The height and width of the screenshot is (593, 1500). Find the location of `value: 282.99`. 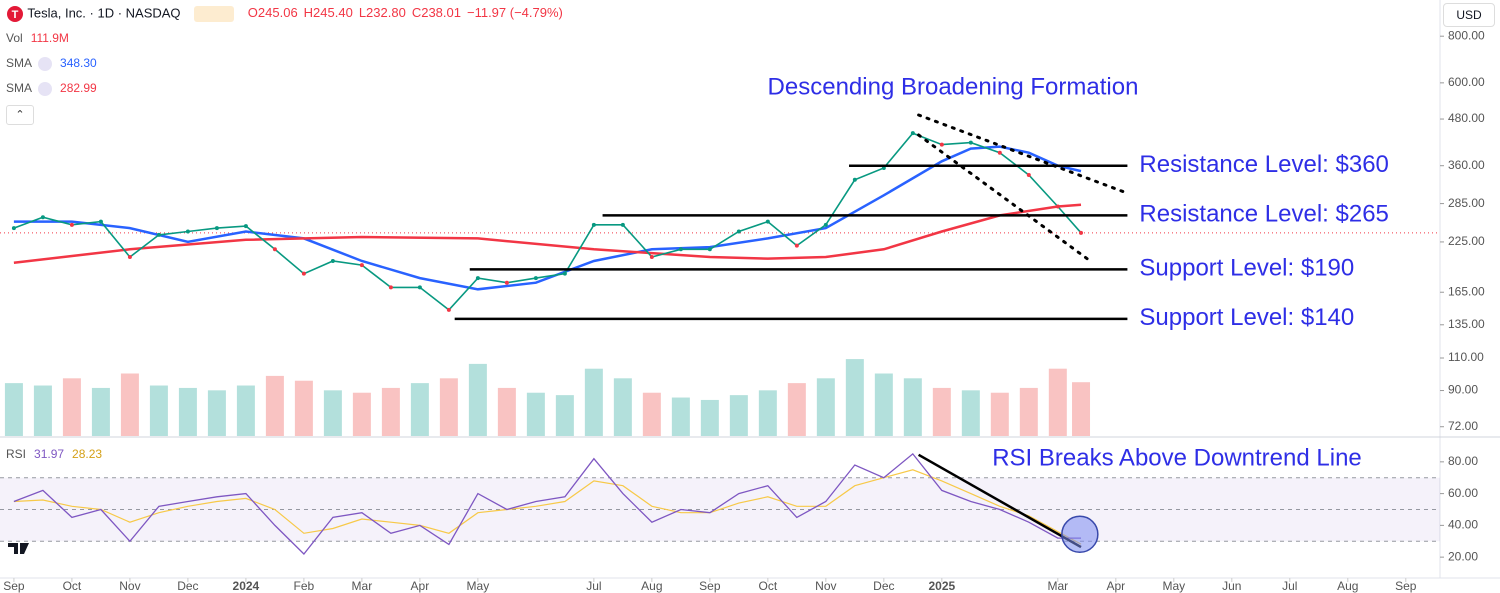

value: 282.99 is located at coordinates (78, 88).